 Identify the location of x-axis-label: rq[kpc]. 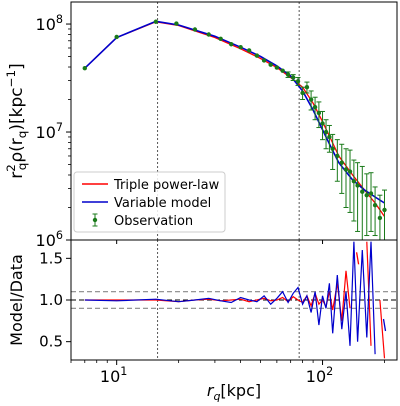
(234, 391).